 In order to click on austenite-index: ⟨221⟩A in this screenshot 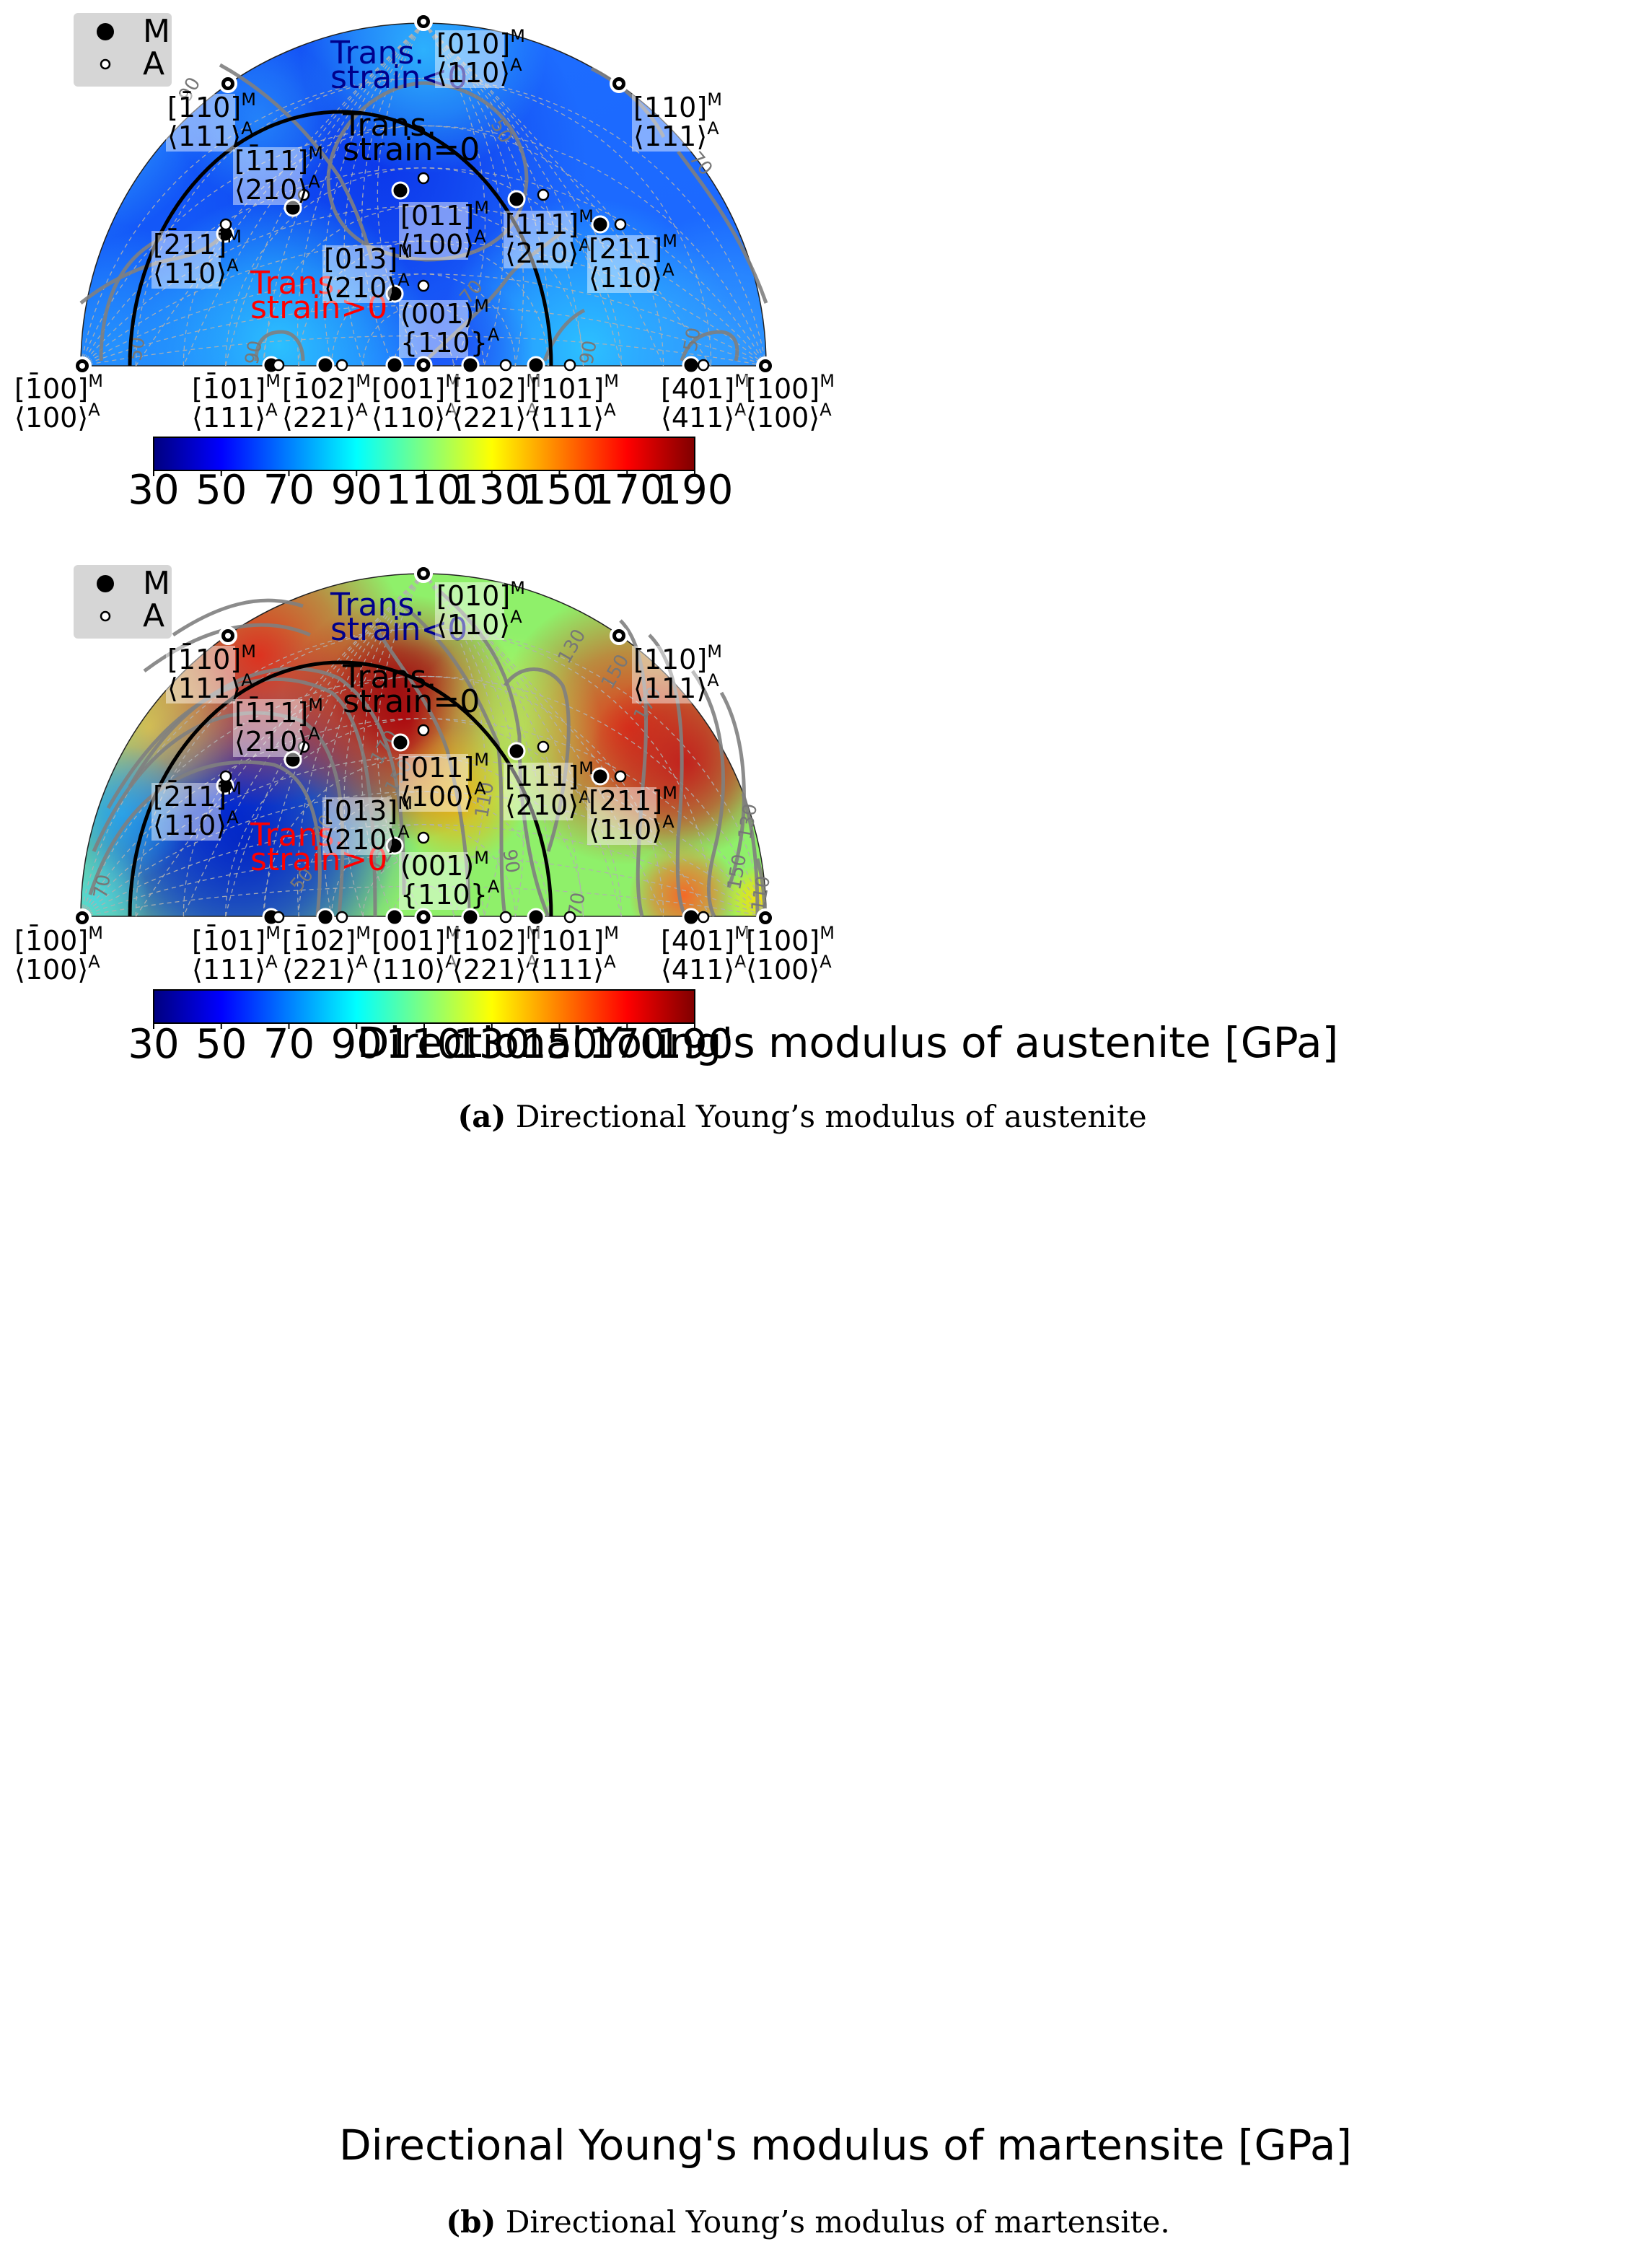, I will do `click(325, 417)`.